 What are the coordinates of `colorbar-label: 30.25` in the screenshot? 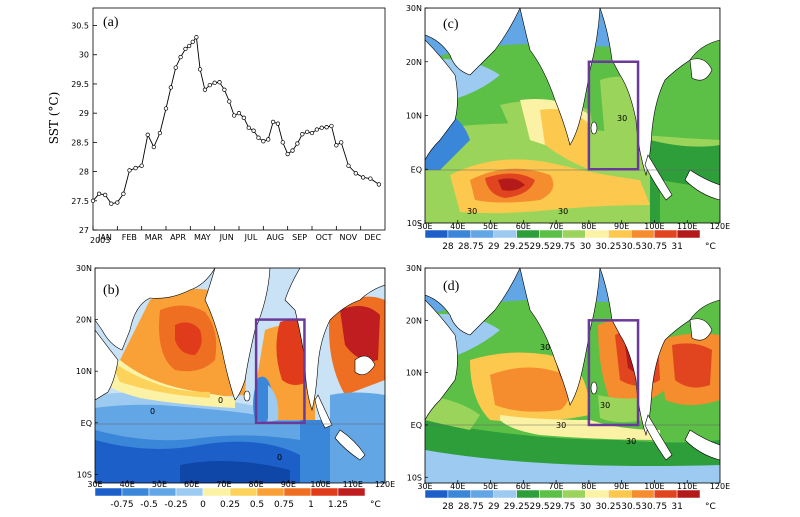 It's located at (608, 507).